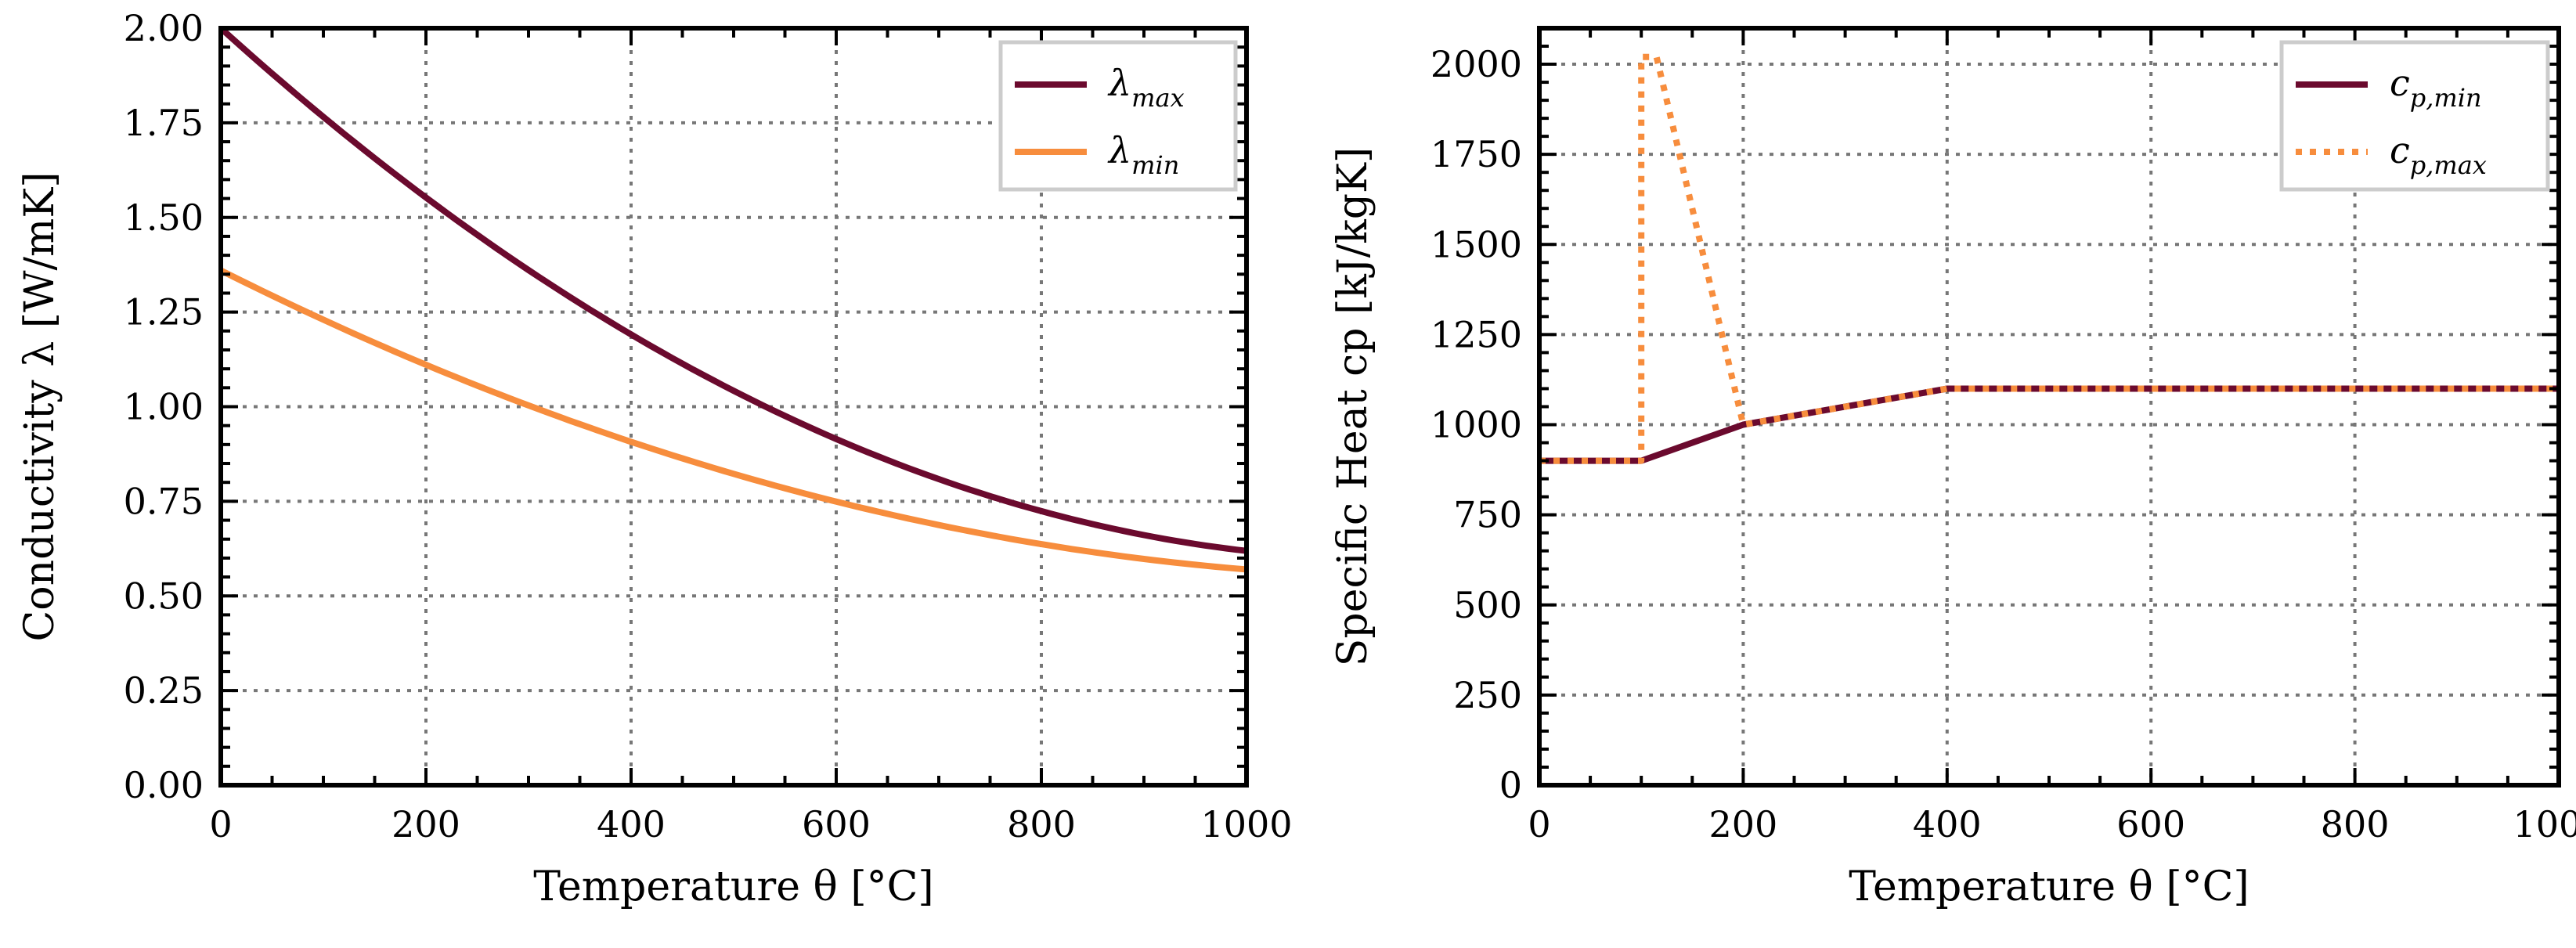  Describe the element at coordinates (220, 824) in the screenshot. I see `left-xtick-label-0: 0` at that location.